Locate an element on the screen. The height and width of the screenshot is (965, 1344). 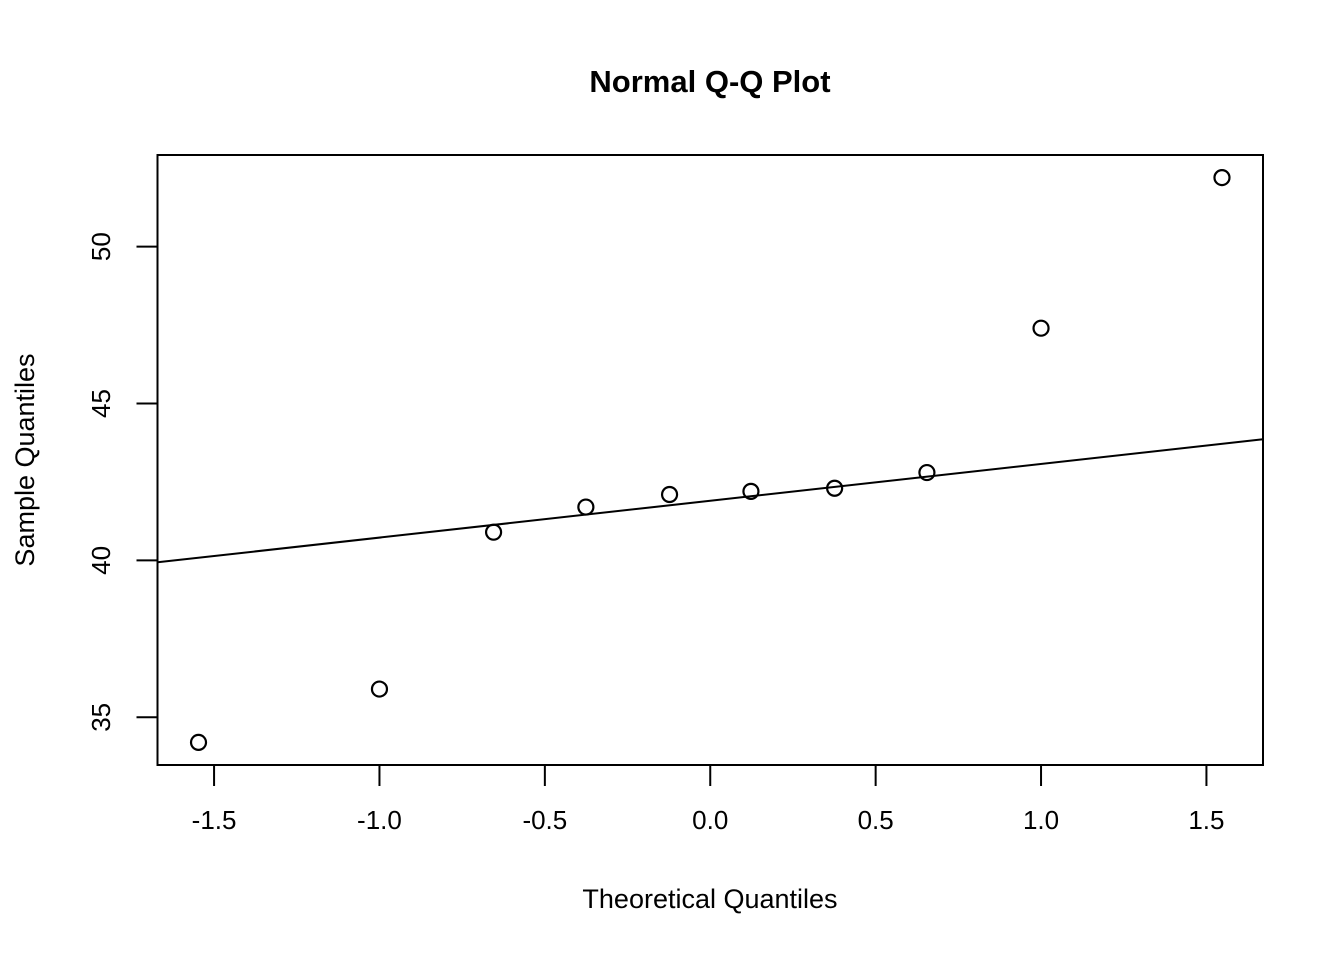
y-axis-ticks: 35 40 45 50 is located at coordinates (121, 482).